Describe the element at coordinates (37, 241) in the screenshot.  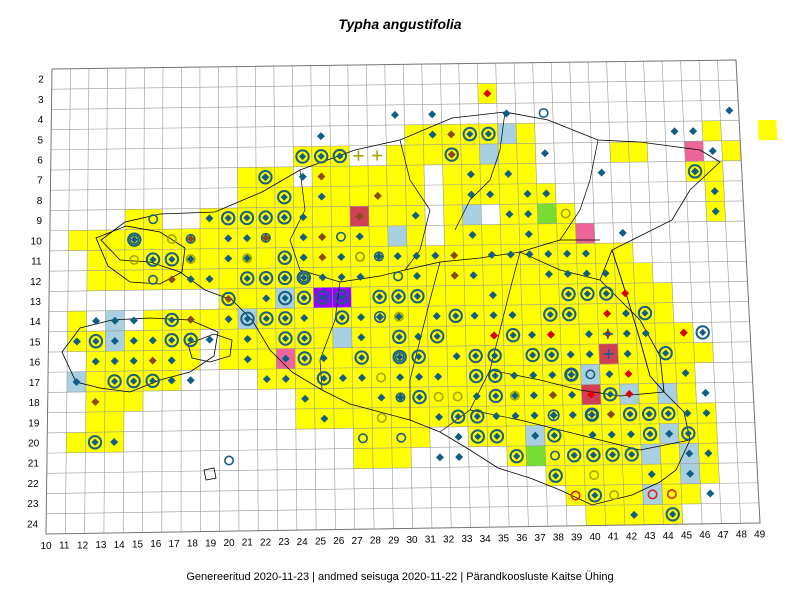
I see `row-label: 10` at that location.